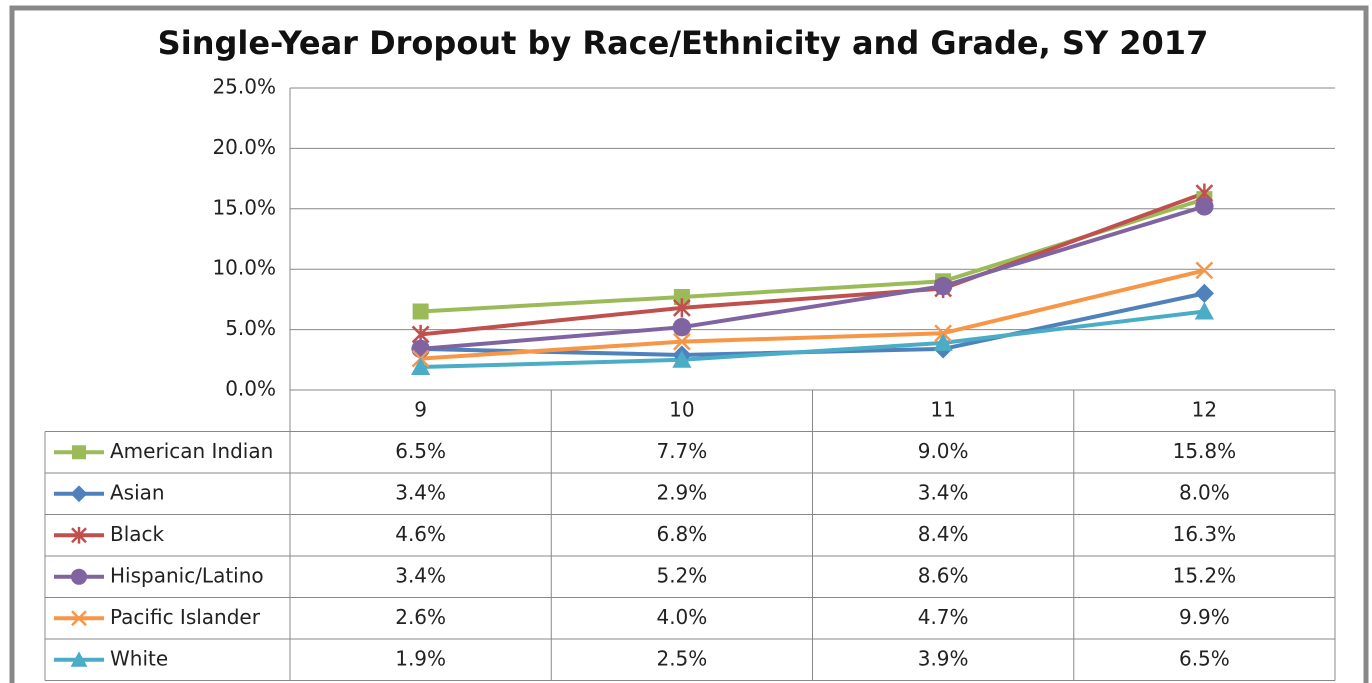  I want to click on table-value: 16.3%, so click(1205, 534).